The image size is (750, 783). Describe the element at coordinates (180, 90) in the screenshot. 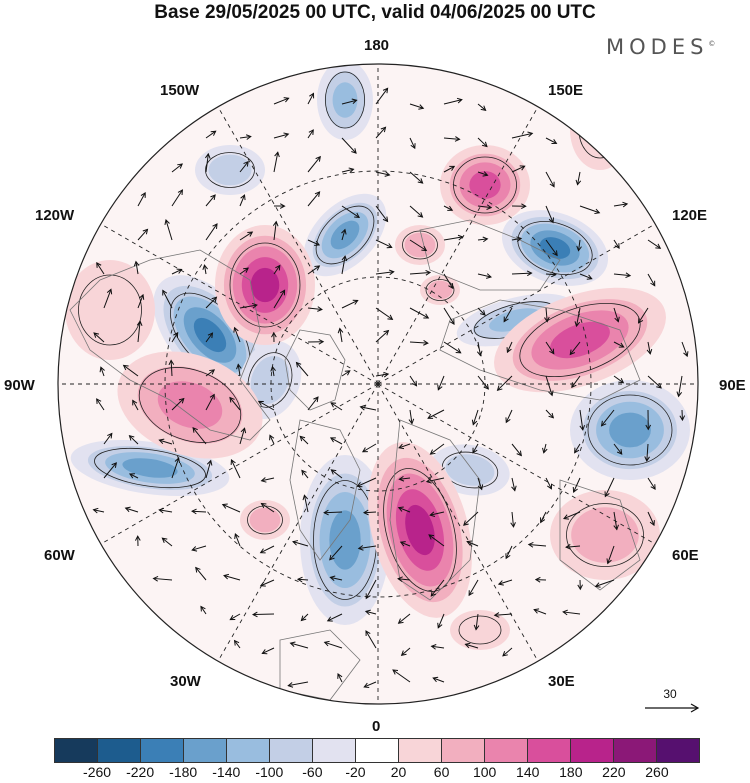

I see `lon-label-150w: 150W` at that location.